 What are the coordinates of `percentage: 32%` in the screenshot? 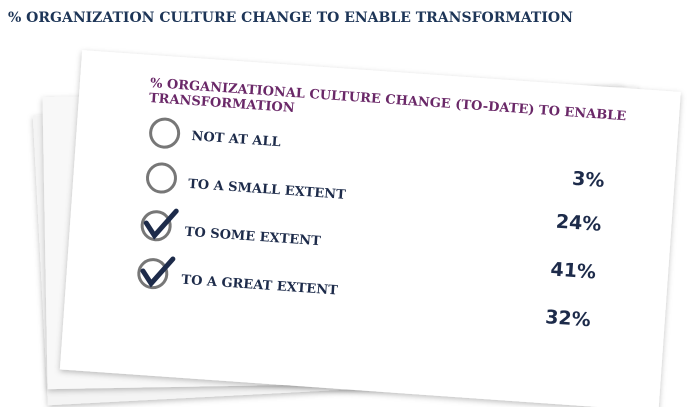 It's located at (567, 318).